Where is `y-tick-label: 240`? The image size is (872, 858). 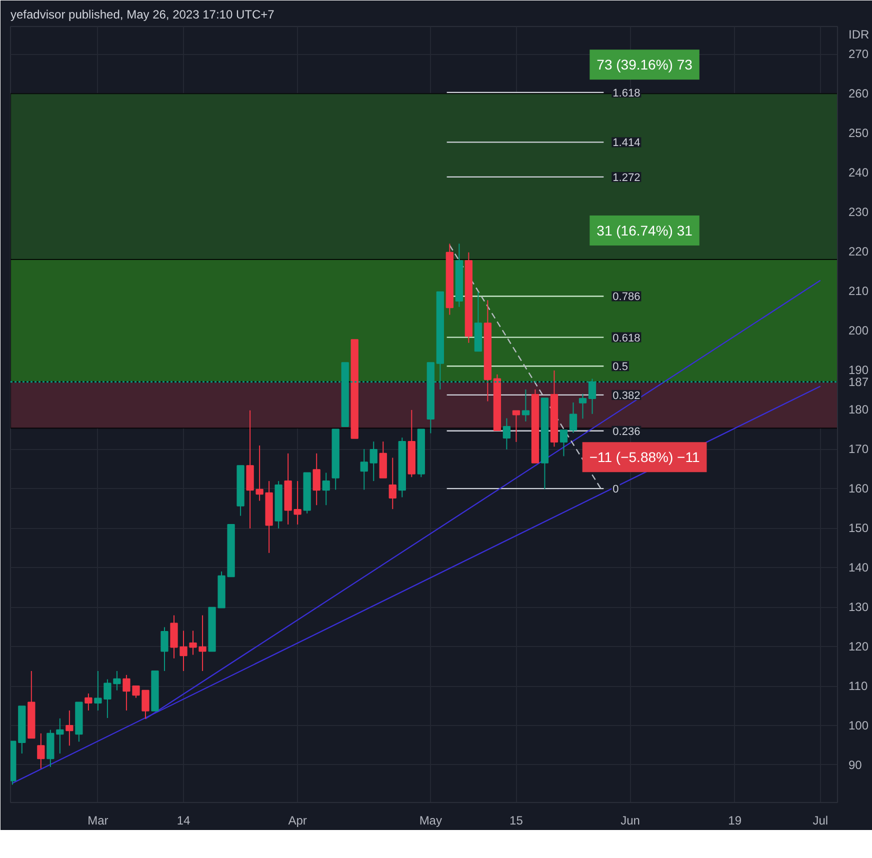
y-tick-label: 240 is located at coordinates (858, 173).